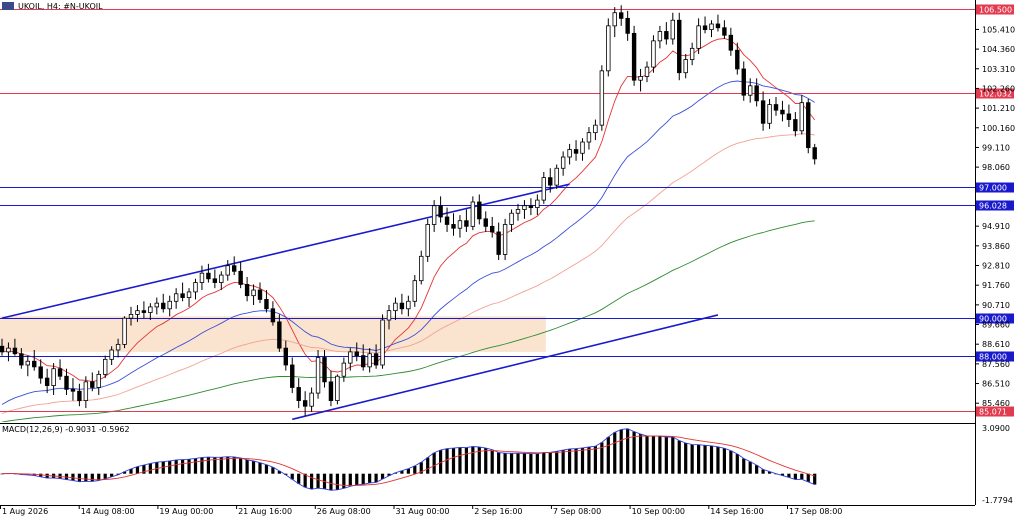  What do you see at coordinates (66, 429) in the screenshot?
I see `macd-label: MACD(12,26,9) -0.9031 -0.5962` at bounding box center [66, 429].